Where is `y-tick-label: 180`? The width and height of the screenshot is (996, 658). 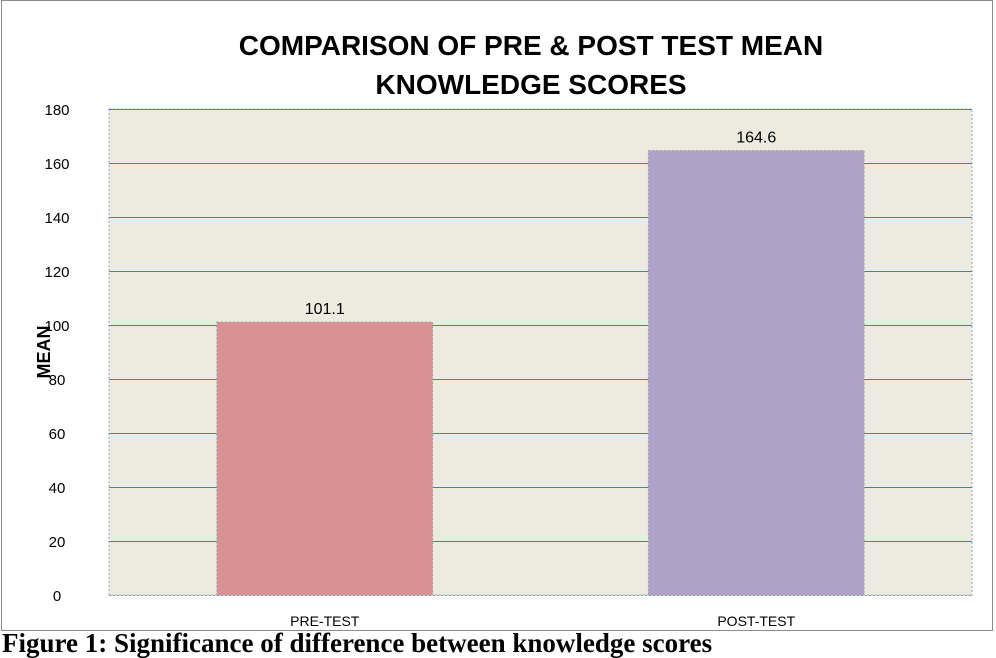 y-tick-label: 180 is located at coordinates (56, 110).